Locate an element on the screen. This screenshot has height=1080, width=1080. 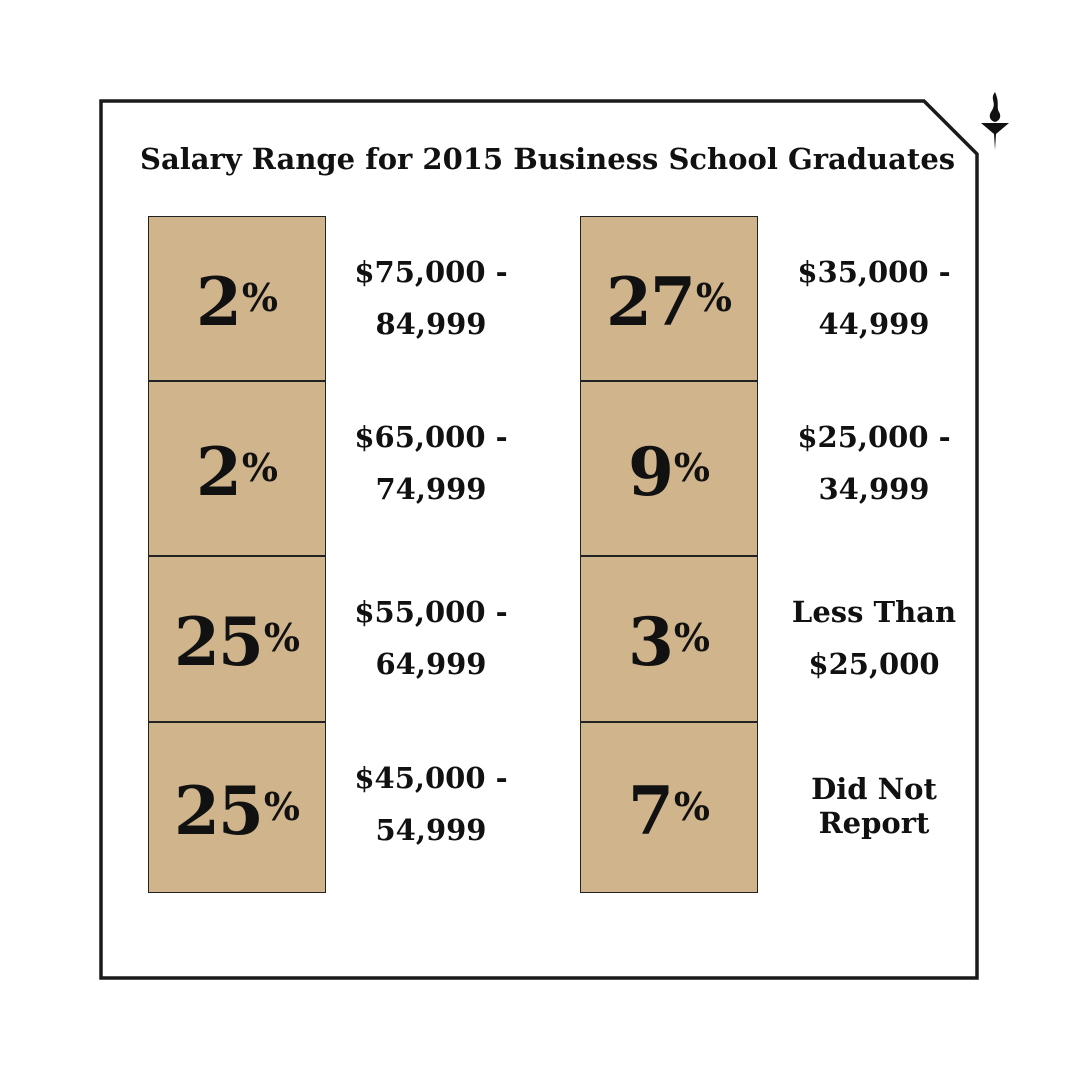
percent-value: 9% is located at coordinates (669, 472).